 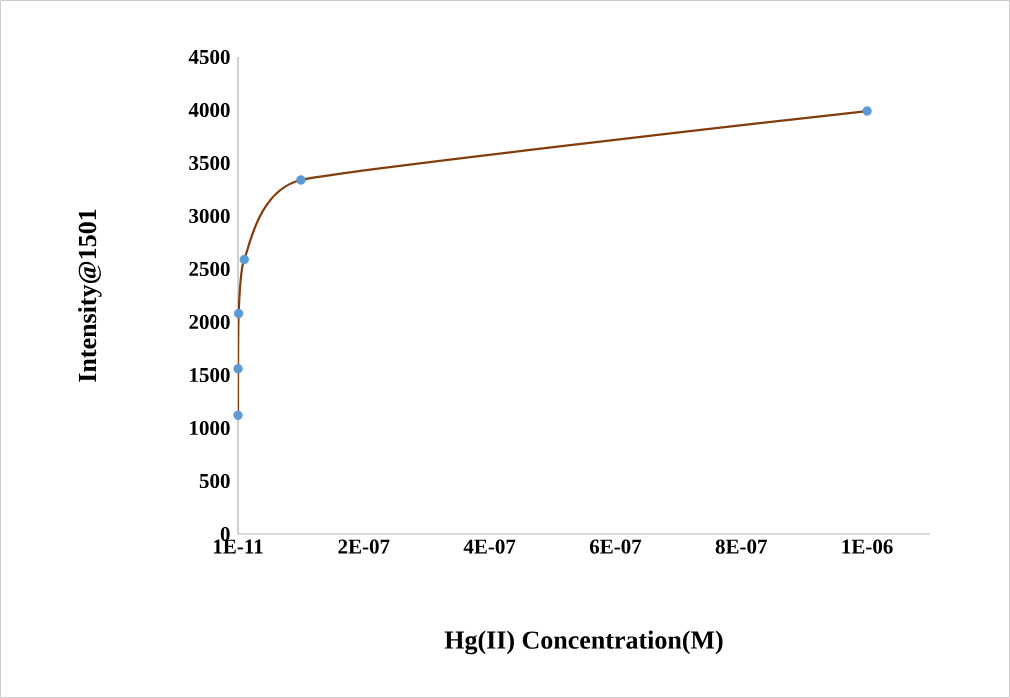 What do you see at coordinates (209, 110) in the screenshot?
I see `y-tick-label: 4000` at bounding box center [209, 110].